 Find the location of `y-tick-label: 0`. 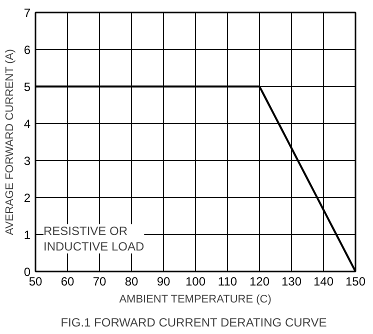

y-tick-label: 0 is located at coordinates (27, 272).